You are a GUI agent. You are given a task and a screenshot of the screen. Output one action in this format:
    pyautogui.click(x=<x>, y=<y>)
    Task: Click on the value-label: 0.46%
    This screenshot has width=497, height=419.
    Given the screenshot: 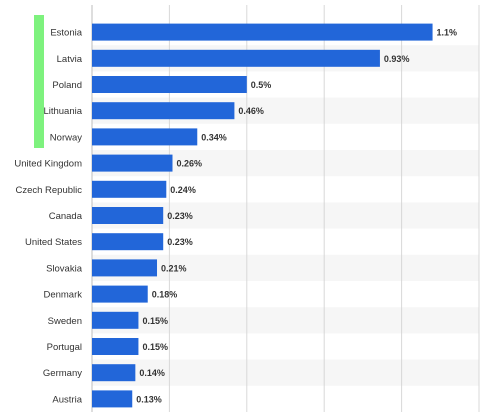 What is the action you would take?
    pyautogui.click(x=251, y=111)
    